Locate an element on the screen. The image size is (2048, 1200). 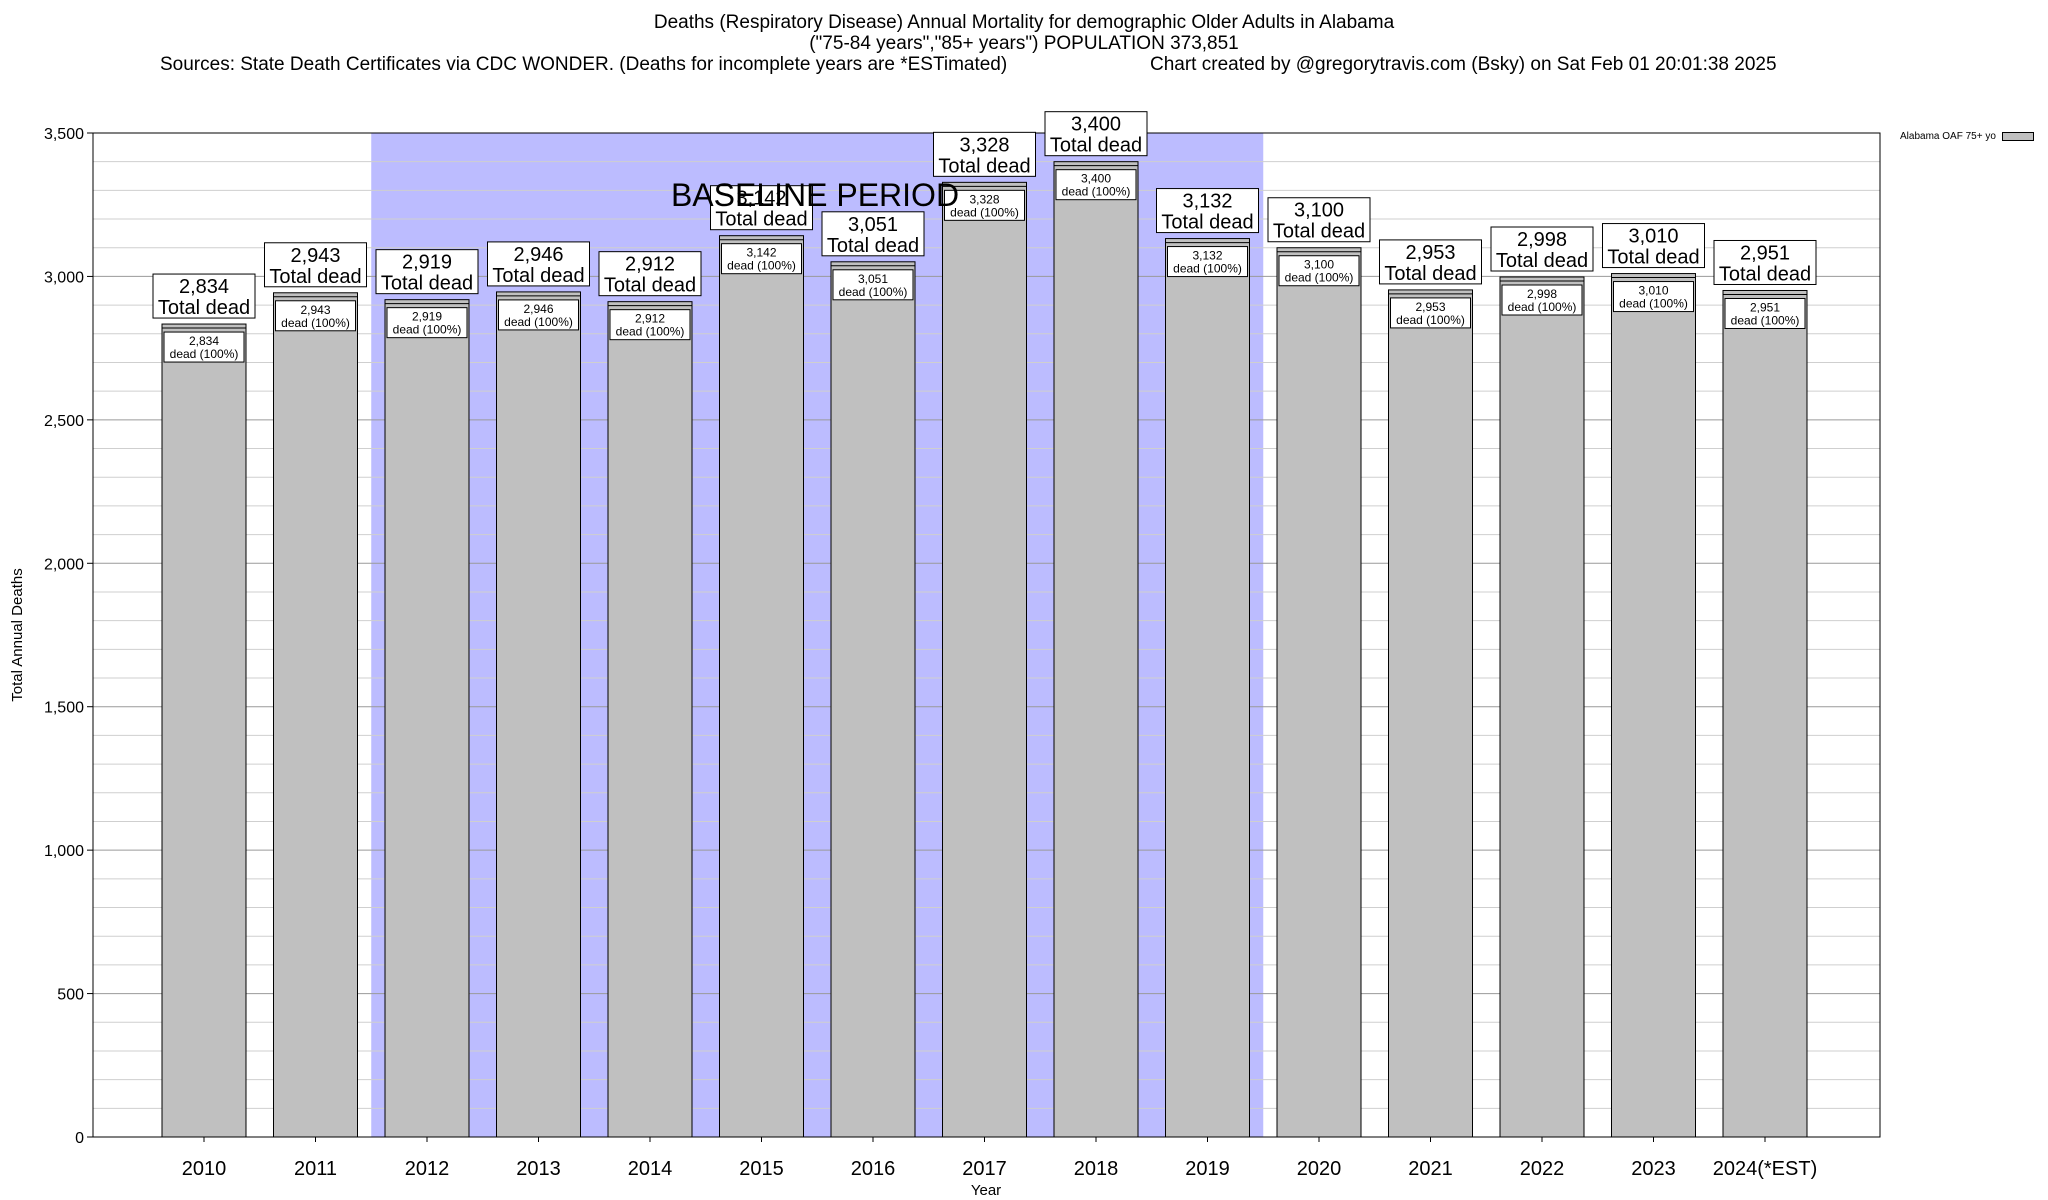
x-tick-label: 2015 is located at coordinates (761, 1169).